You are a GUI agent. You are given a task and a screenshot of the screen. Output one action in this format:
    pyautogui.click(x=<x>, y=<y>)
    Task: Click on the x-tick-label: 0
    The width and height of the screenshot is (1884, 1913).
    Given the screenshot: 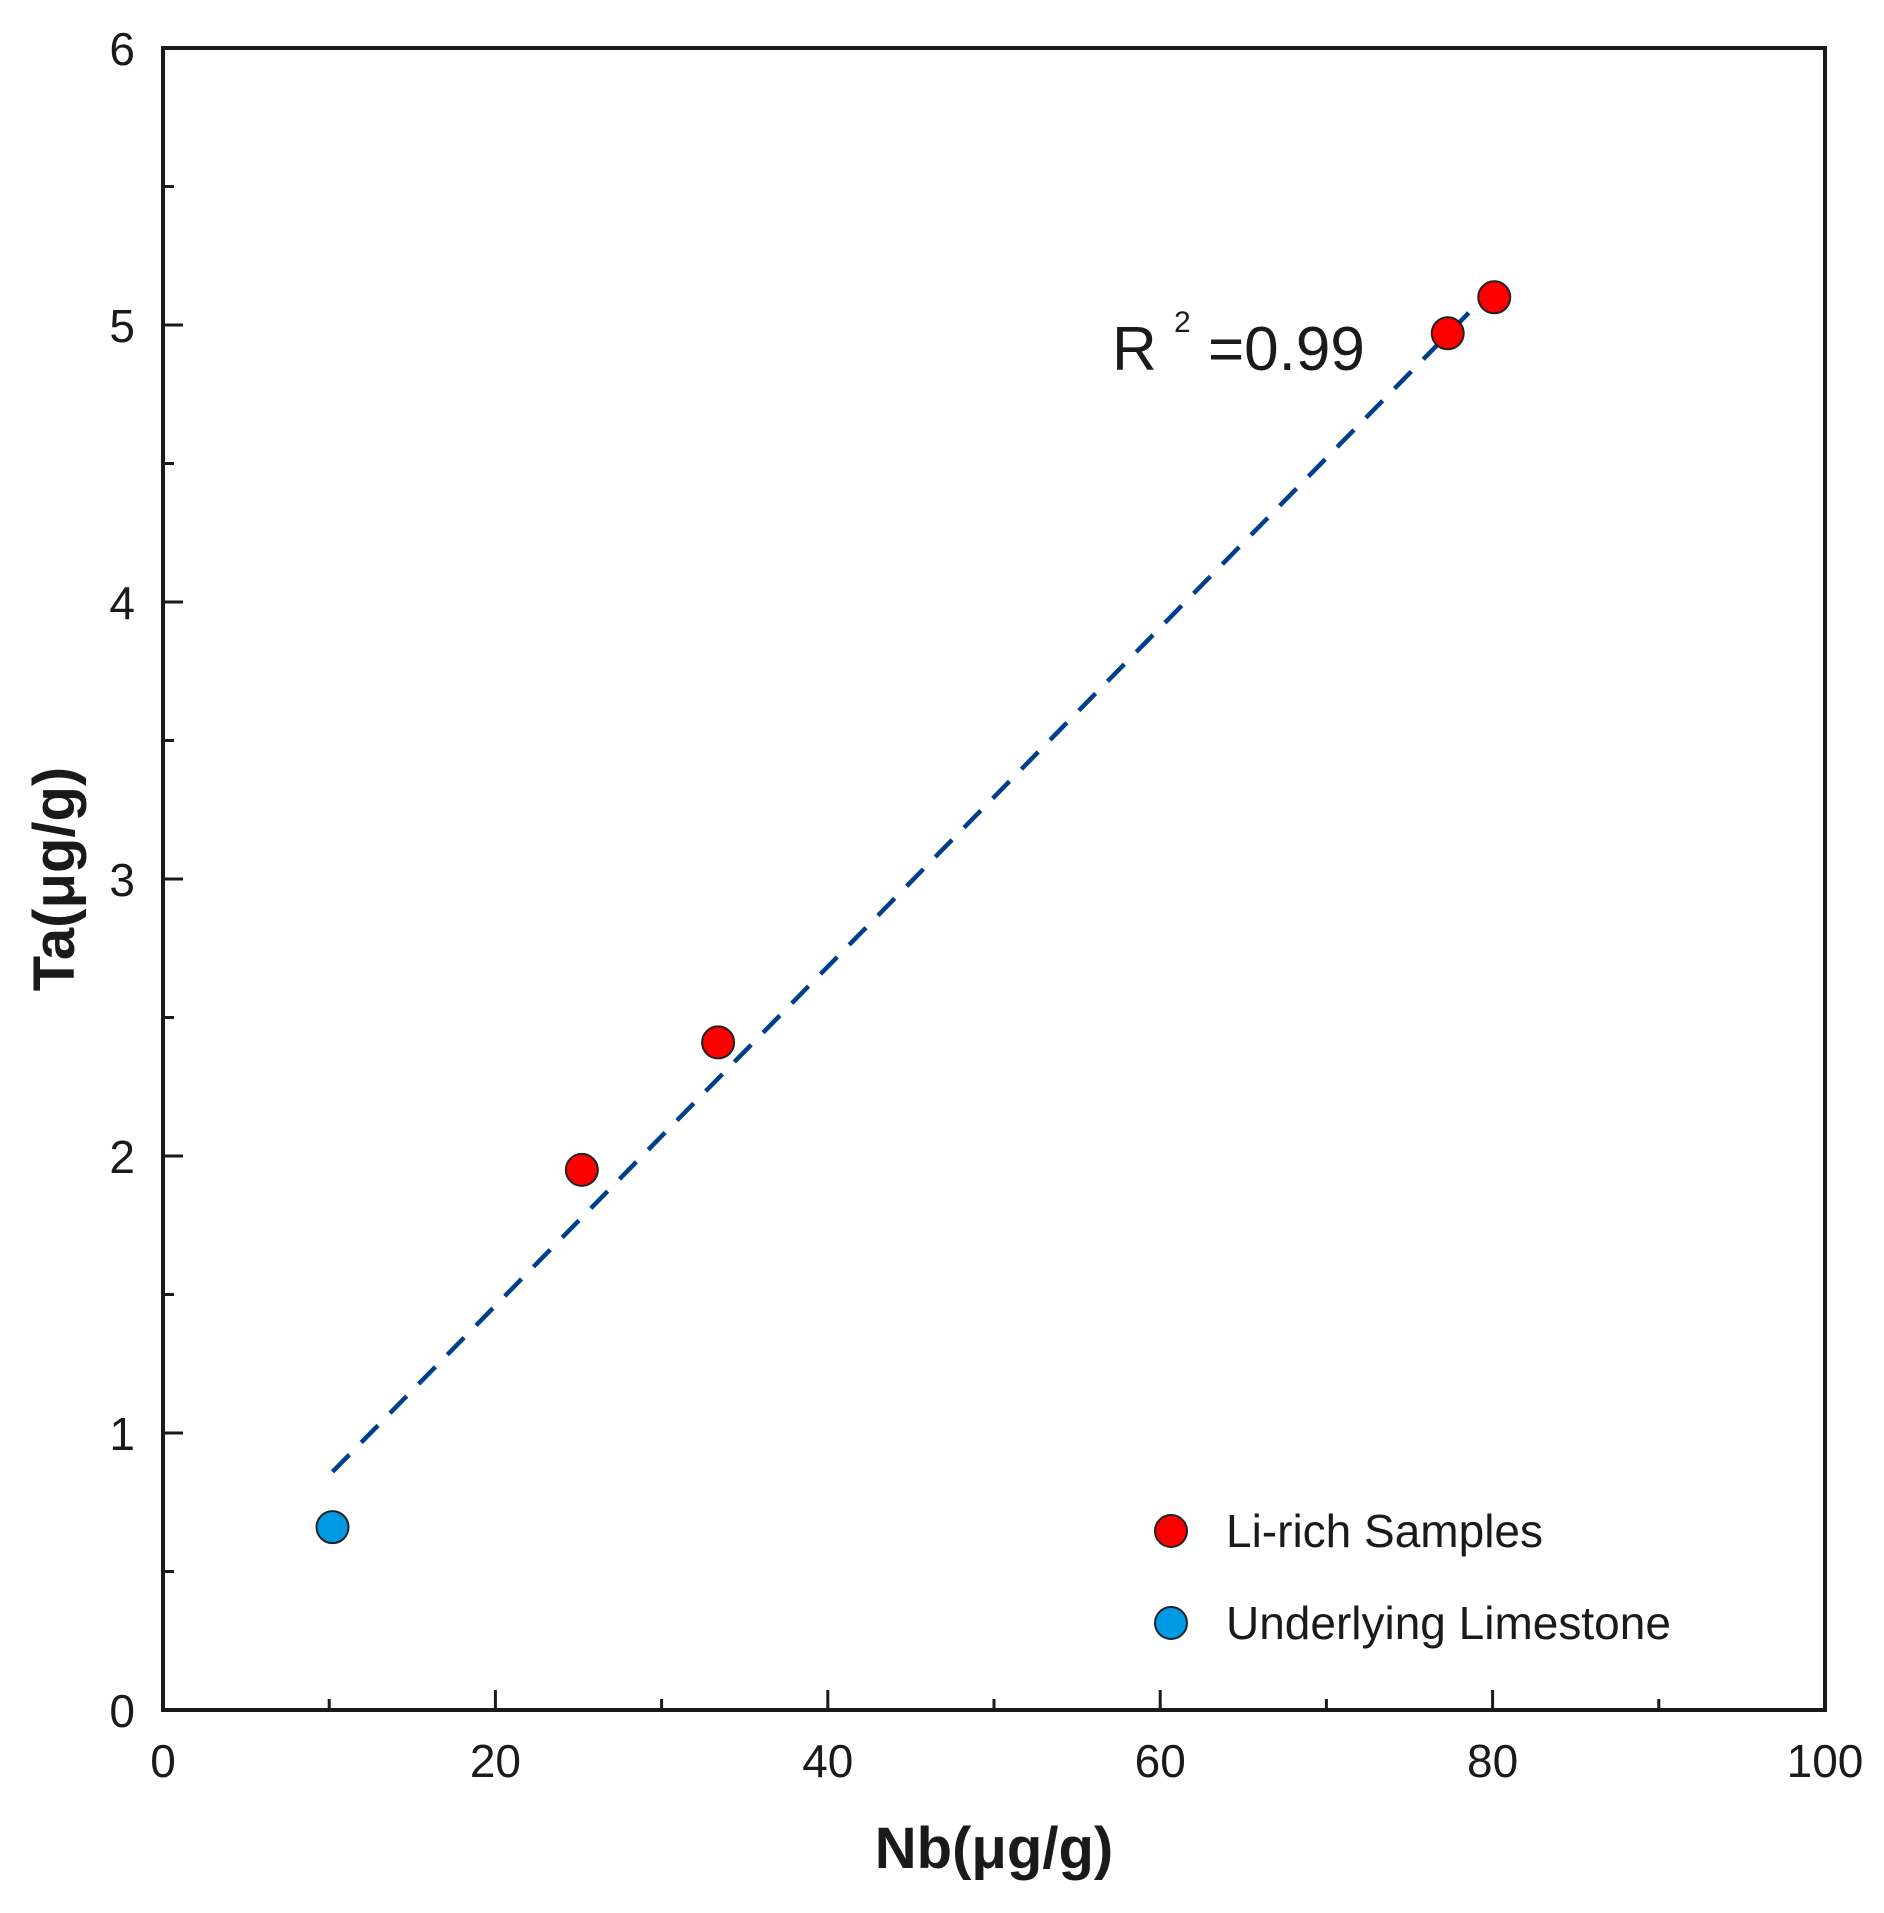 What is the action you would take?
    pyautogui.click(x=163, y=1761)
    